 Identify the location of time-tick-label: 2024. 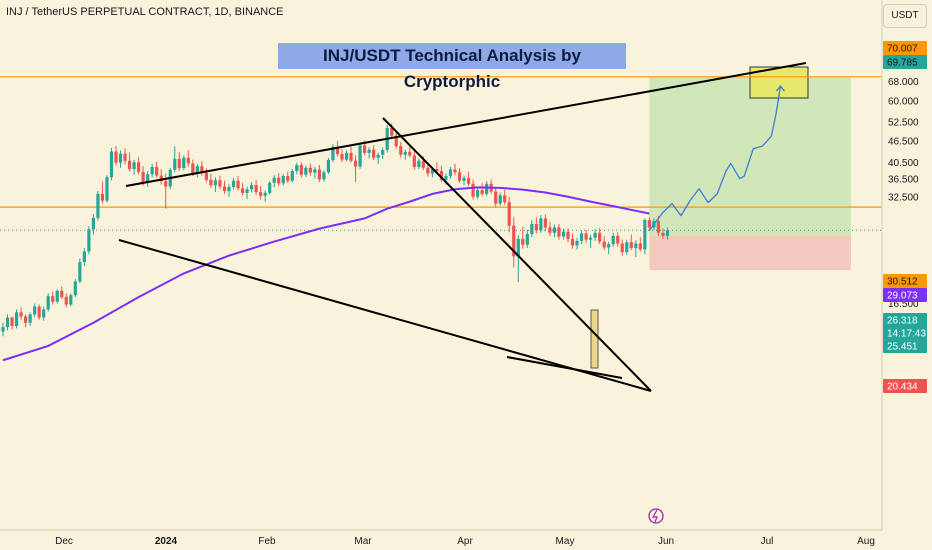
(166, 541).